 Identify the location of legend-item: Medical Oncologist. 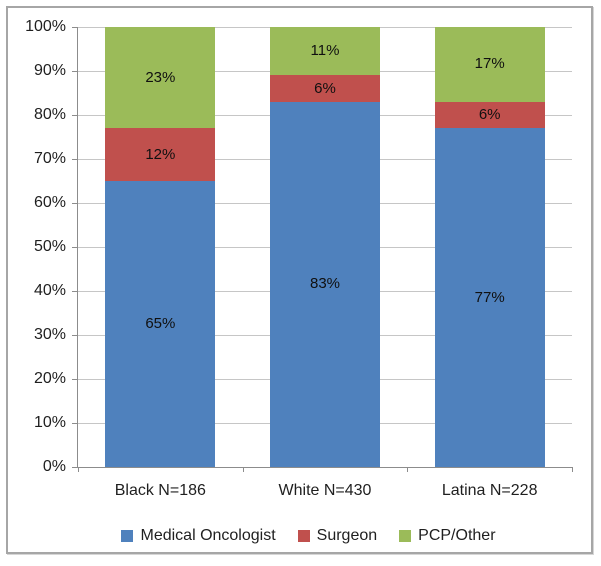
(198, 536).